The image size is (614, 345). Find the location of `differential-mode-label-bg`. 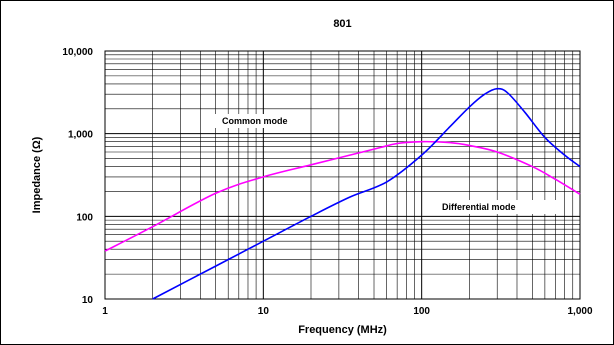

differential-mode-label-bg is located at coordinates (498, 207).